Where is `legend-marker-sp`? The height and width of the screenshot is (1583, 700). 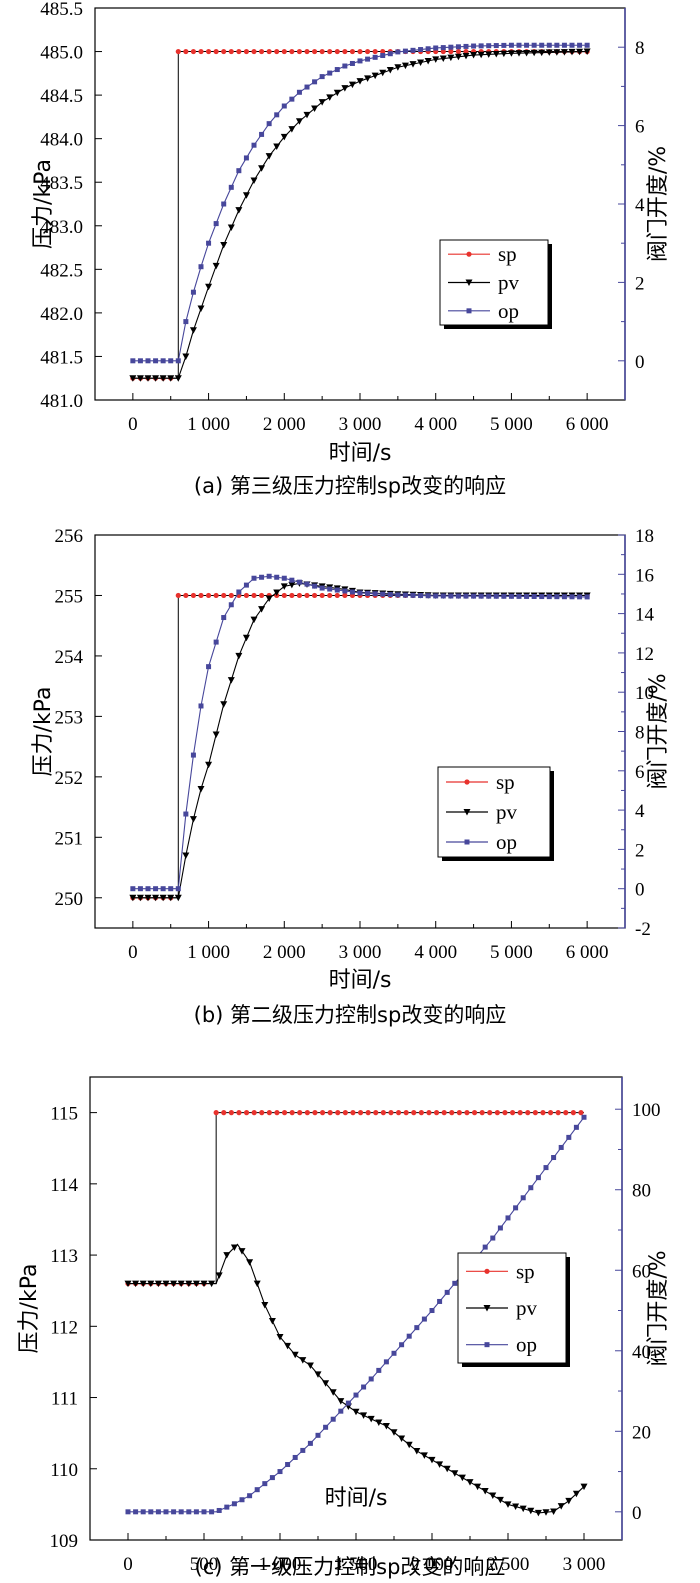 legend-marker-sp is located at coordinates (467, 782).